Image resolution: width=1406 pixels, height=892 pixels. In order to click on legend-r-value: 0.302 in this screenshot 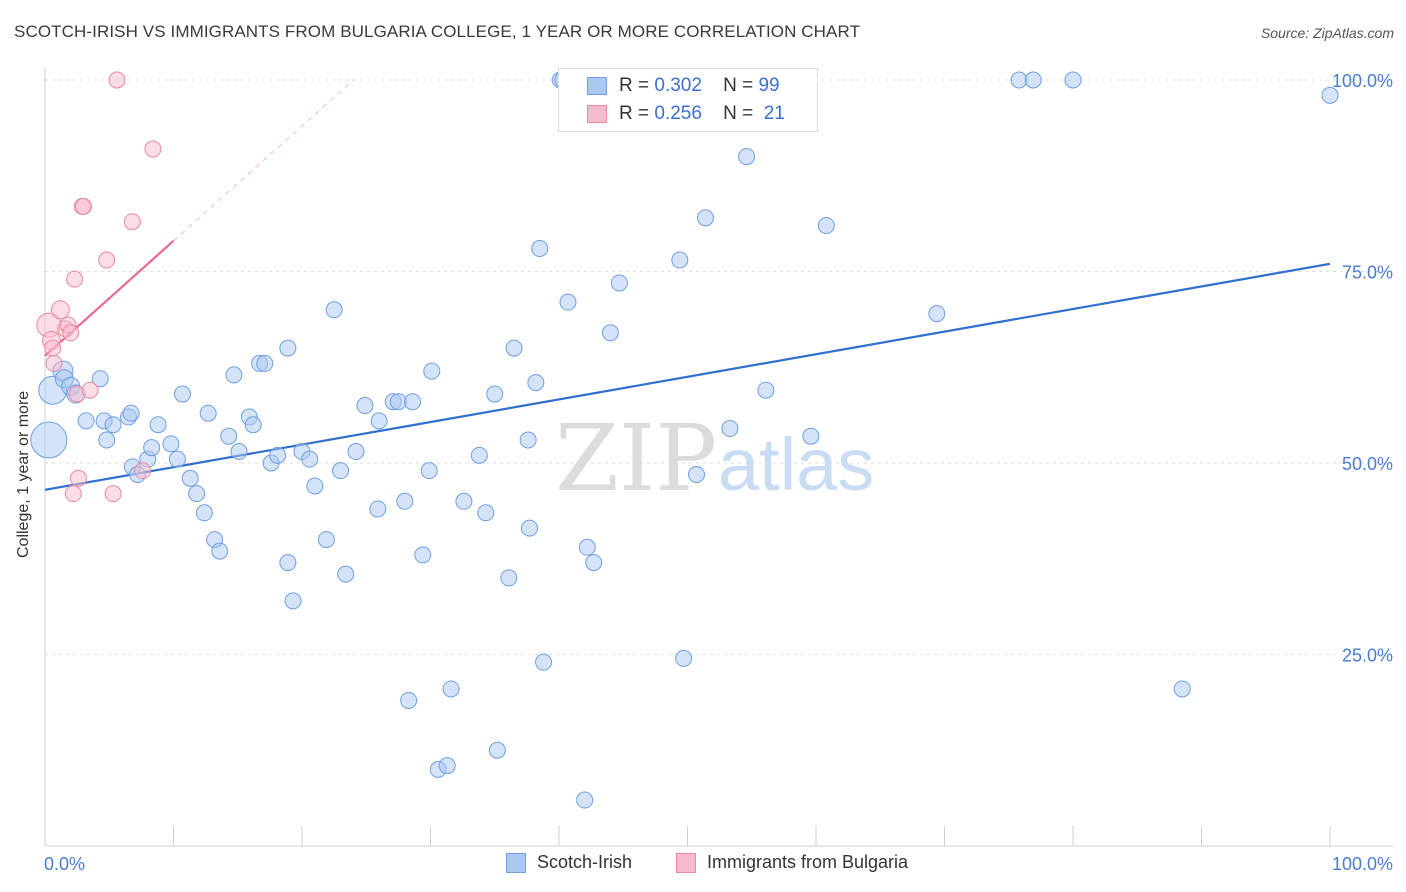, I will do `click(678, 85)`.